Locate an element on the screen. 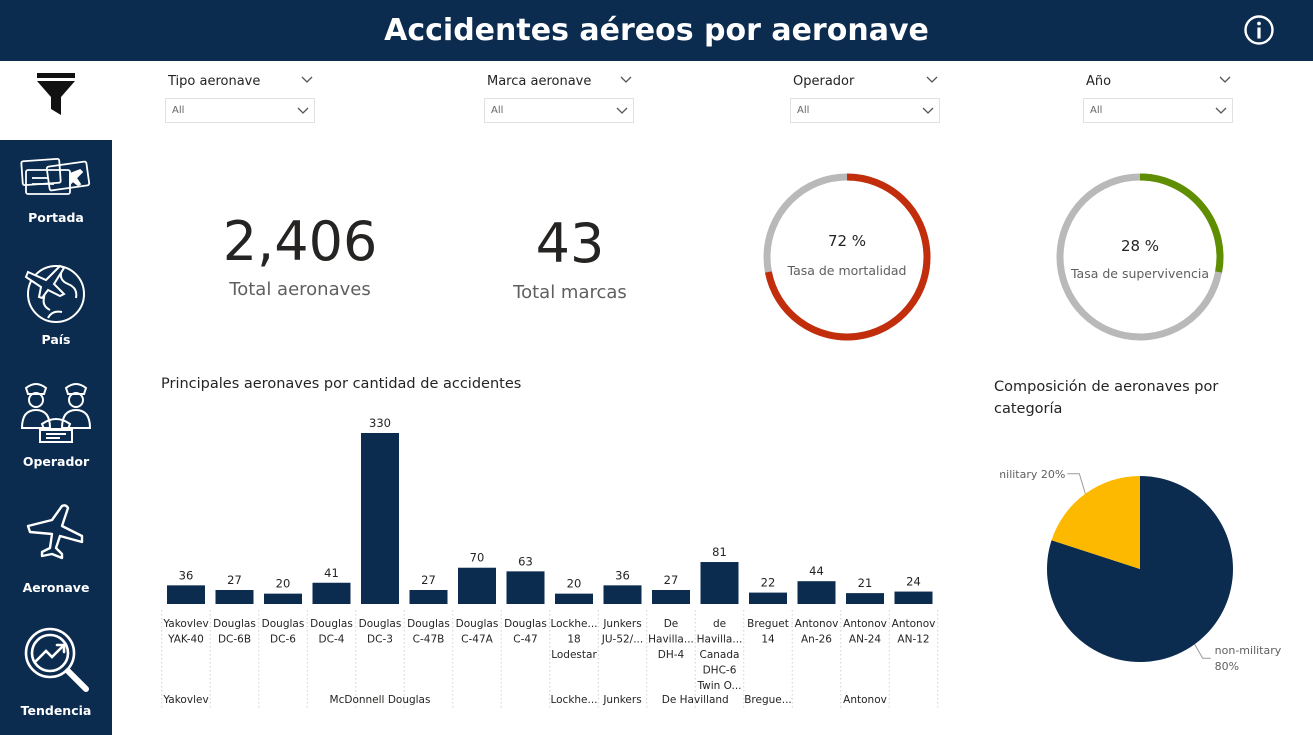 This screenshot has width=1313, height=735. pie-chart: non-military 80% military 20% is located at coordinates (1141, 570).